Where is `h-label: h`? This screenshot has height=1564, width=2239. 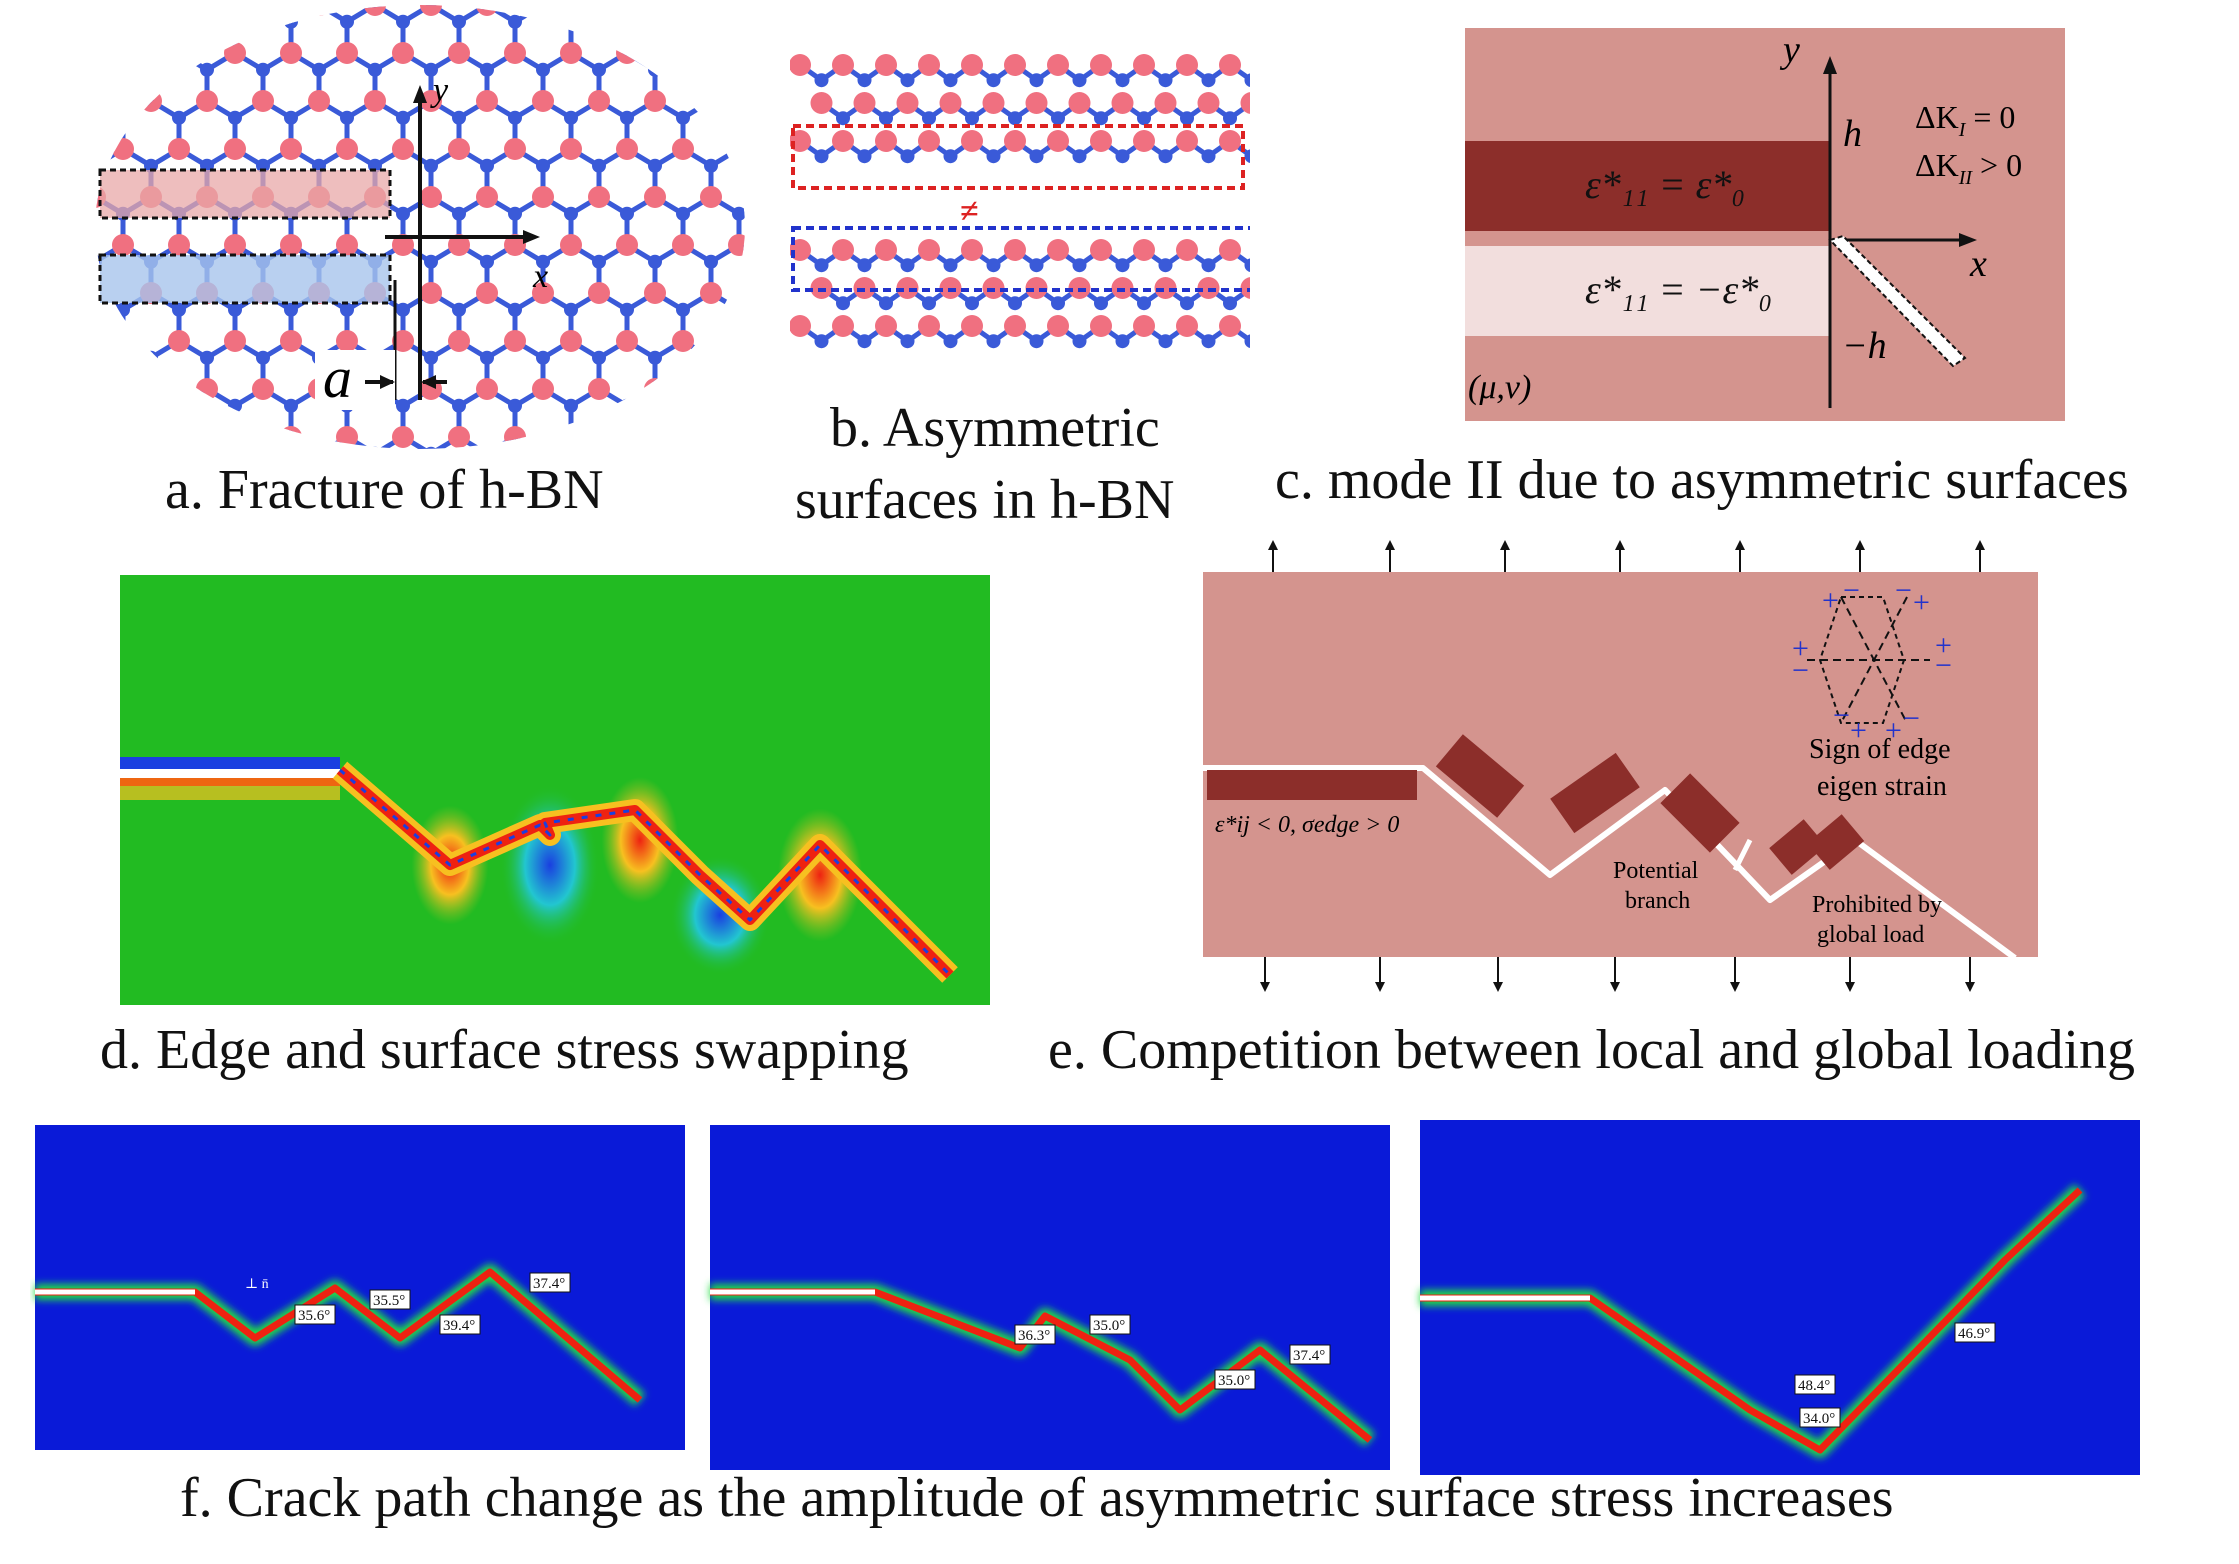
h-label: h is located at coordinates (1852, 134).